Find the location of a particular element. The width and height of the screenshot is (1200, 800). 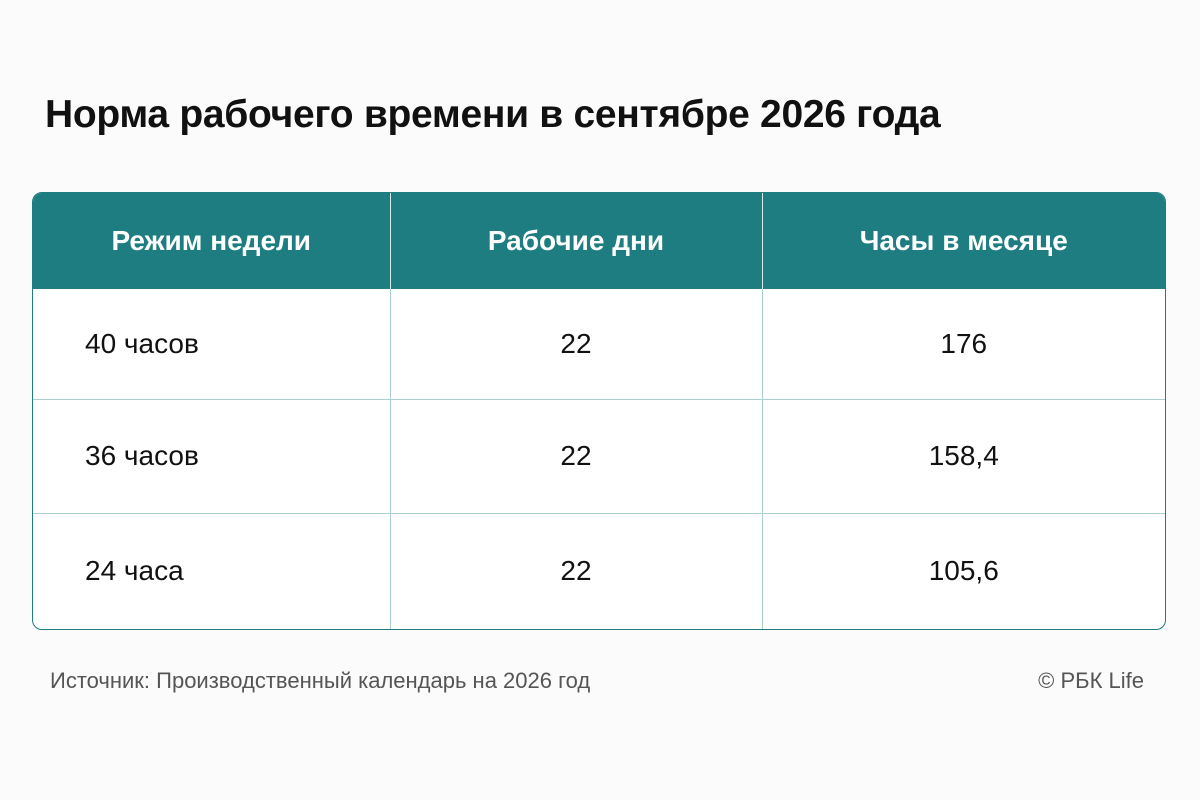

cell-week-mode: 36 часов is located at coordinates (211, 455).